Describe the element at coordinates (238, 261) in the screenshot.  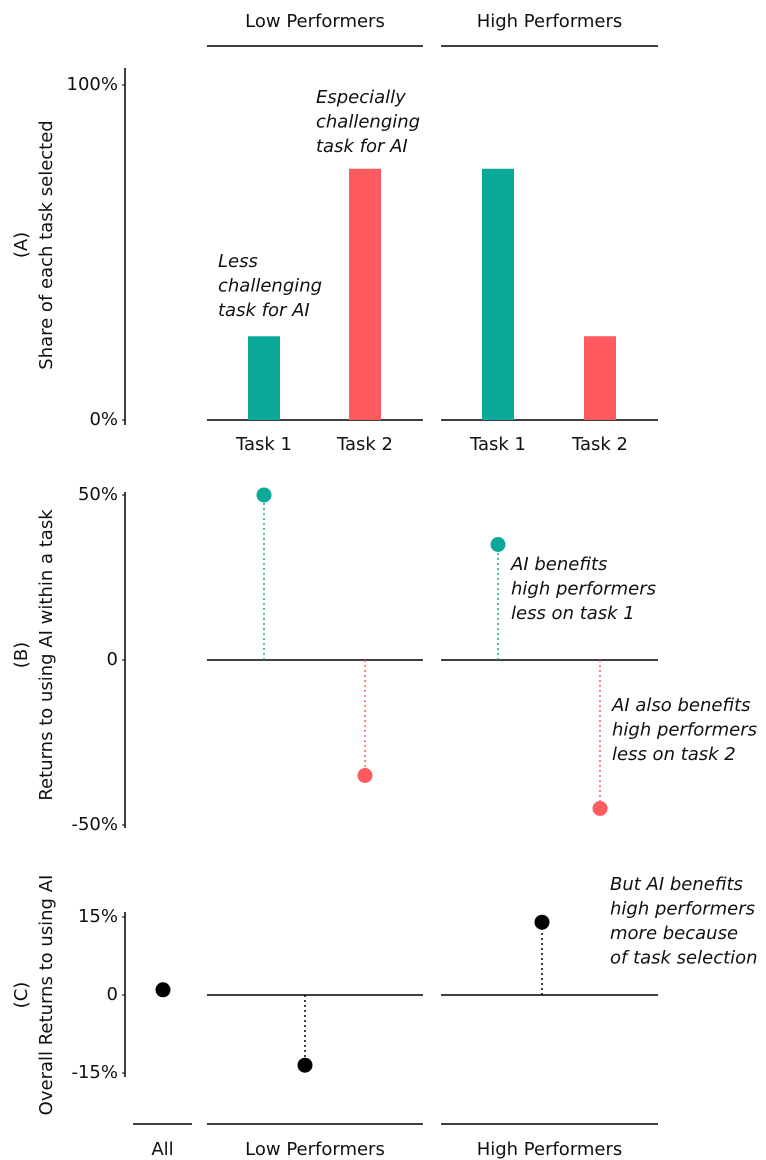
I see `annotation: Less` at that location.